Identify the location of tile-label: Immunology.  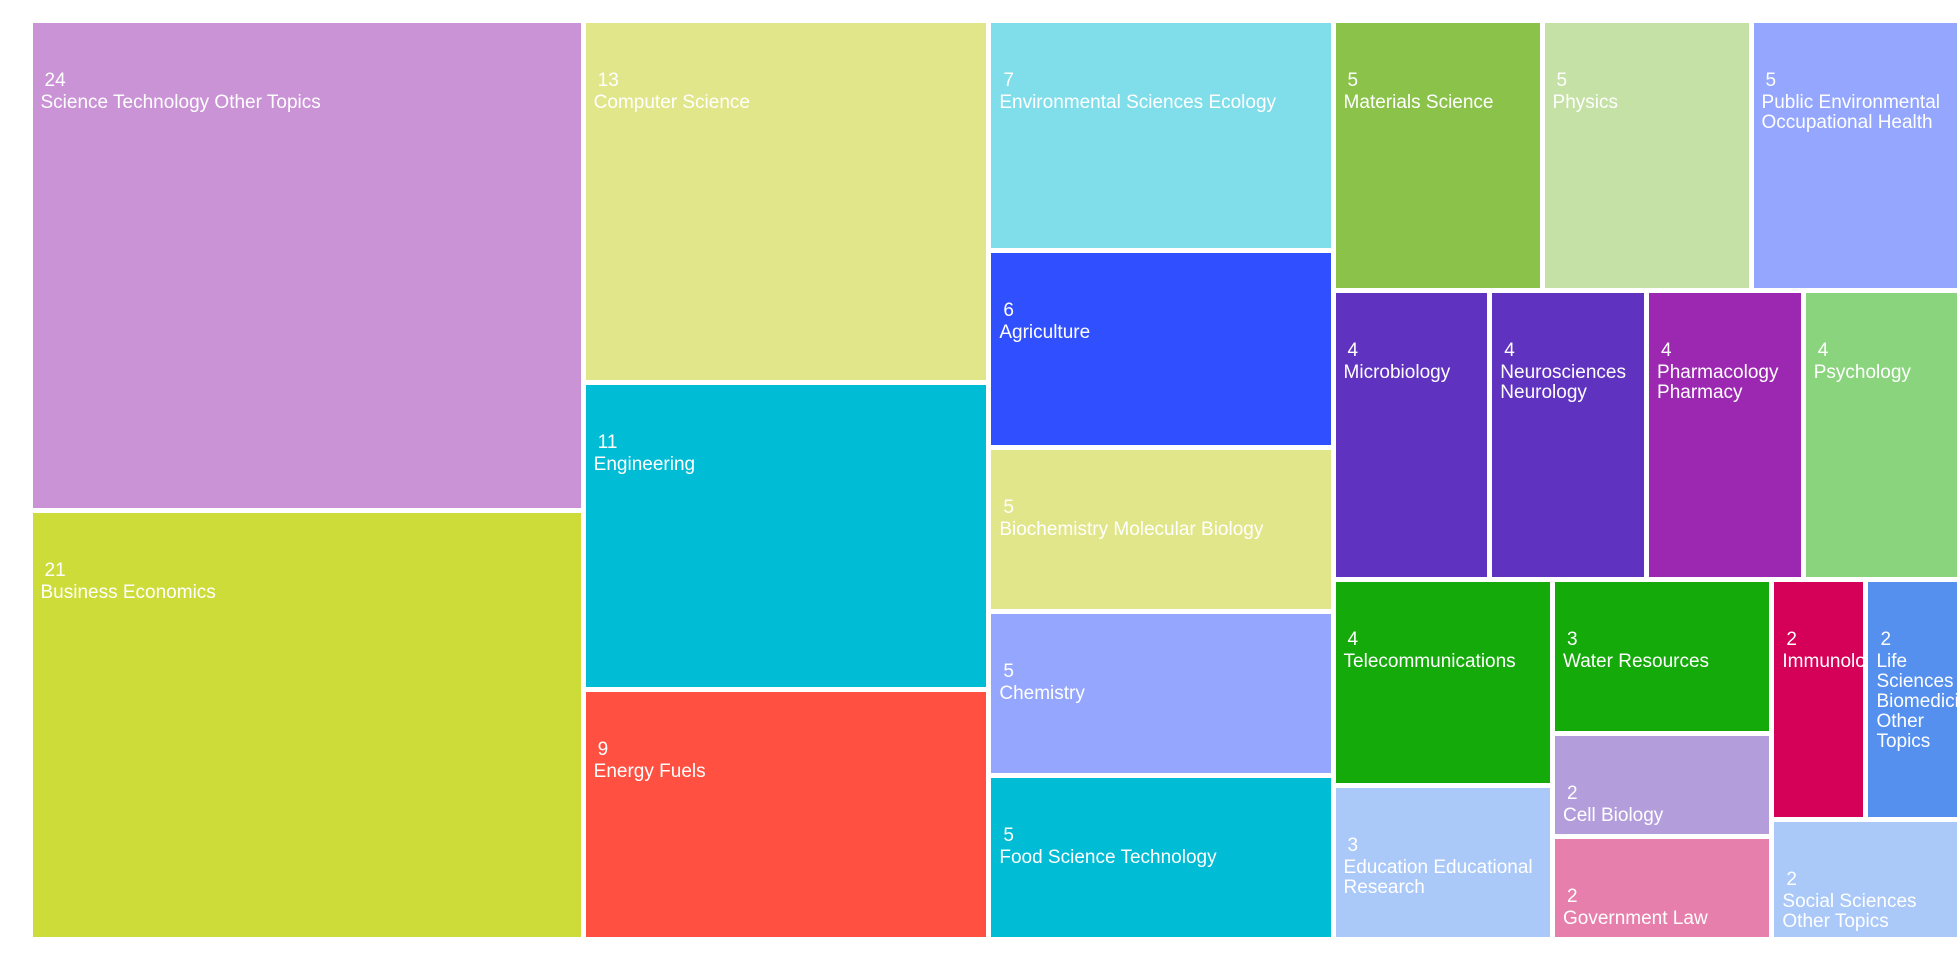
(1823, 661).